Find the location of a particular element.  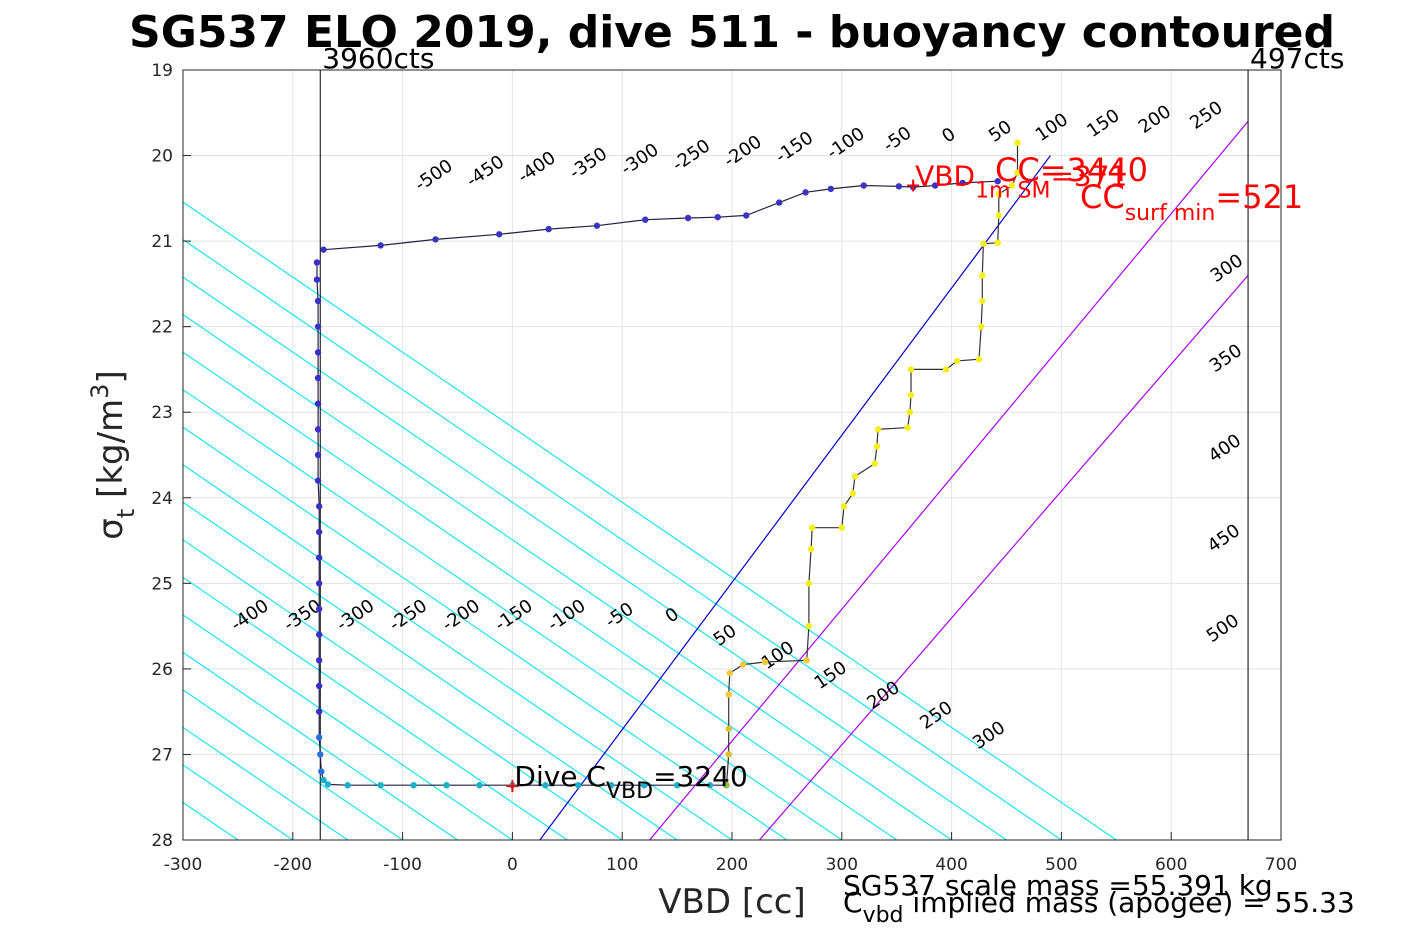

y-label-sub: t is located at coordinates (126, 513).